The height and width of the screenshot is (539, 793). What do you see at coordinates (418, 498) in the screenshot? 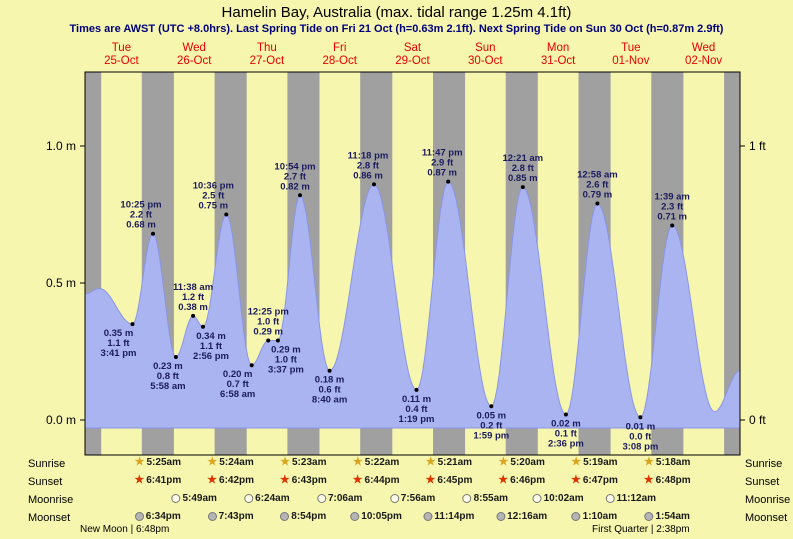
I see `astro-time-text: 7:56am` at bounding box center [418, 498].